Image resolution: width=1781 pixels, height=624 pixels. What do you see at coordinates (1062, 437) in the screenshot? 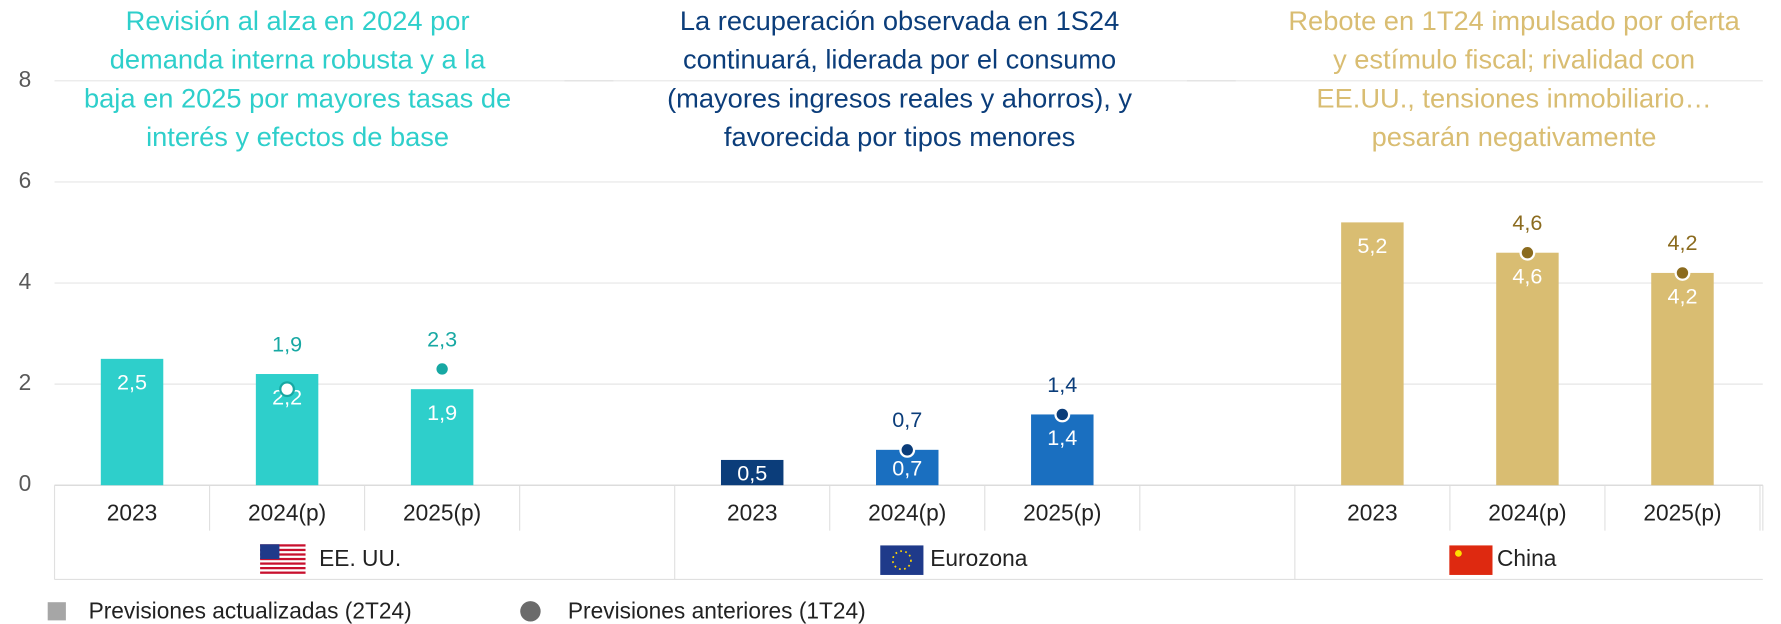
I see `value-label: 1,4` at bounding box center [1062, 437].